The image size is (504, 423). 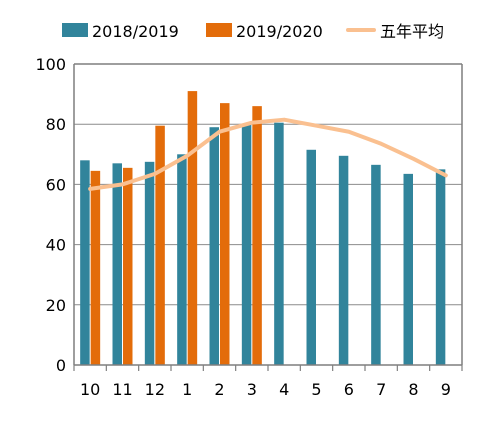 What do you see at coordinates (284, 389) in the screenshot?
I see `x-tick-label: 4` at bounding box center [284, 389].